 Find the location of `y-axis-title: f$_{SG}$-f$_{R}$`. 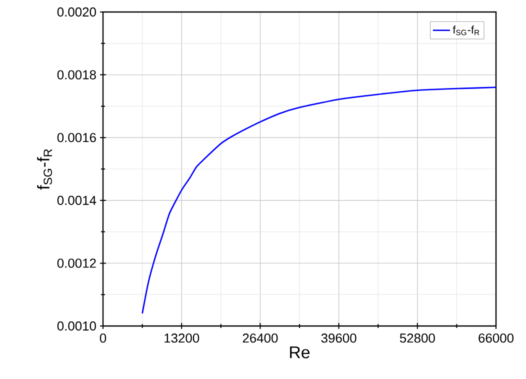

y-axis-title: f$_{SG}$-f$_{R}$ is located at coordinates (44, 169).